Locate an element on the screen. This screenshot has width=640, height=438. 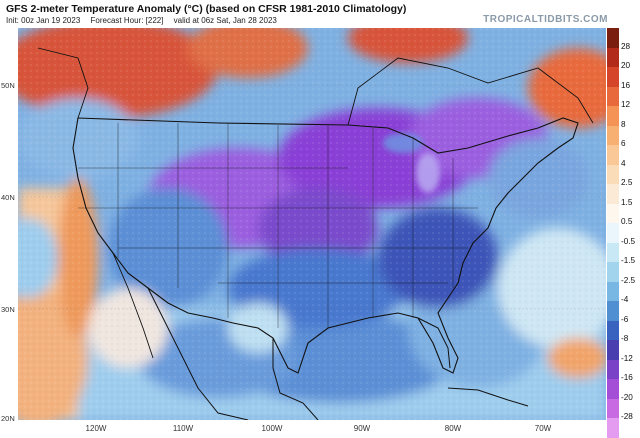
colorbar-label: 4 is located at coordinates (623, 163).